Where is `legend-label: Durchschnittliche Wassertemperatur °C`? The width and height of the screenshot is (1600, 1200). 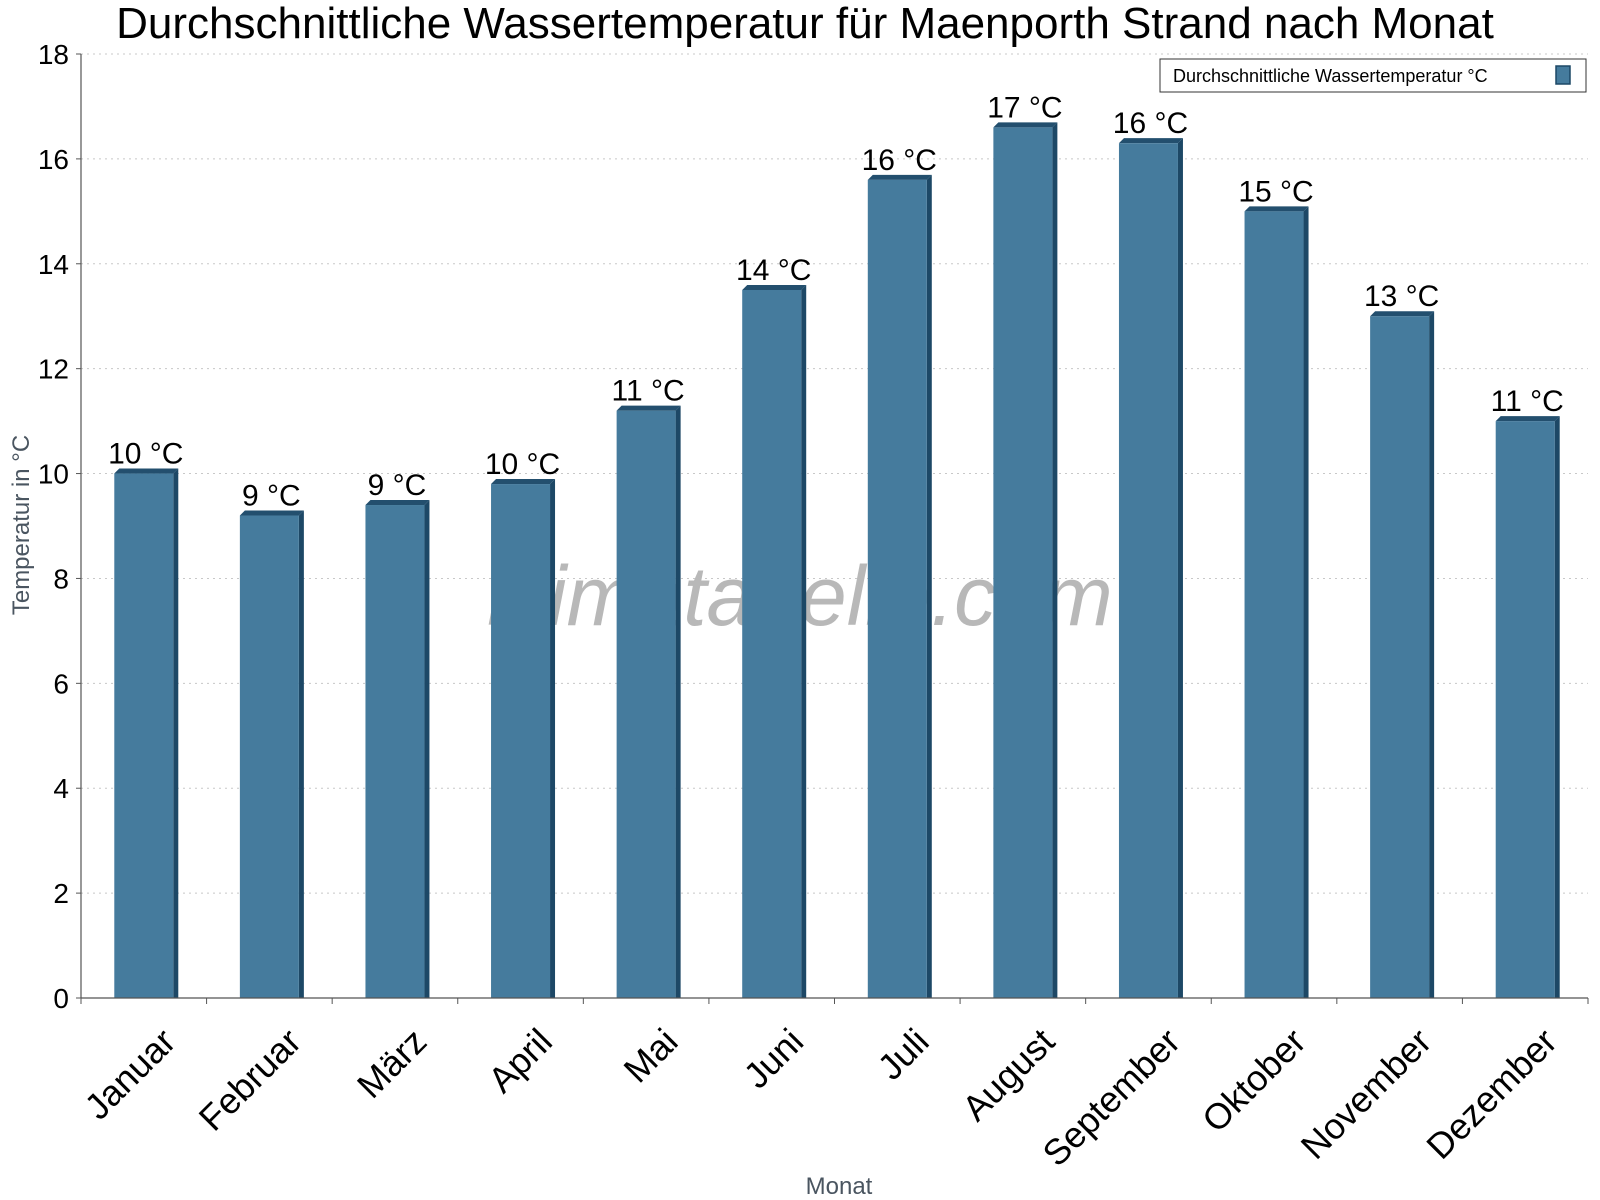 legend-label: Durchschnittliche Wassertemperatur °C is located at coordinates (1330, 76).